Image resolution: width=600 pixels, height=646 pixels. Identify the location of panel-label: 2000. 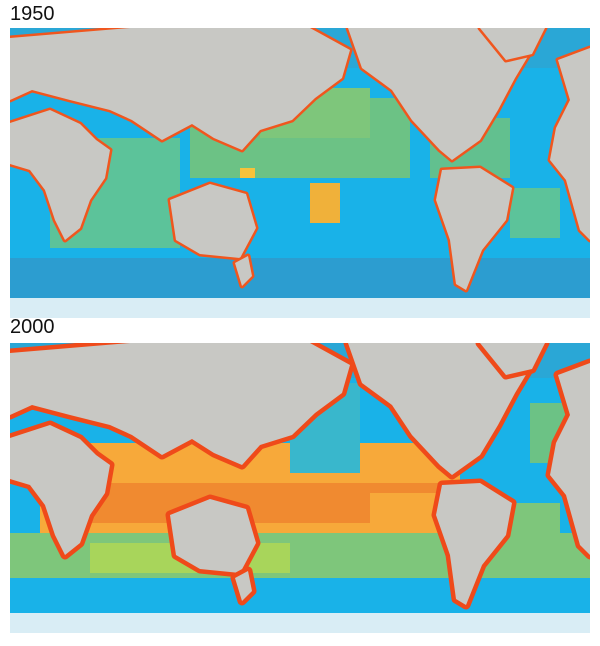
(32, 327).